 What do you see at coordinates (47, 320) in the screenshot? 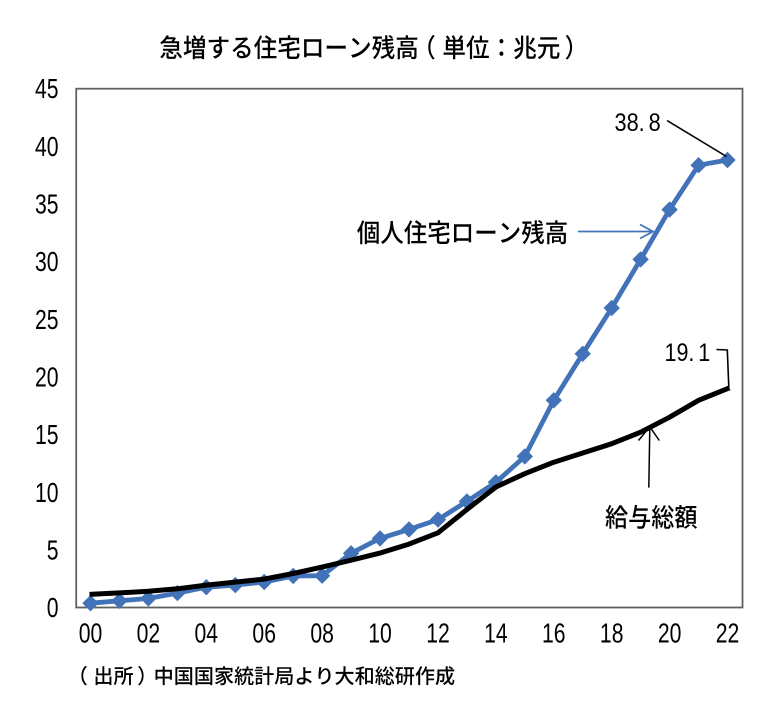
I see `svg-text: 25` at bounding box center [47, 320].